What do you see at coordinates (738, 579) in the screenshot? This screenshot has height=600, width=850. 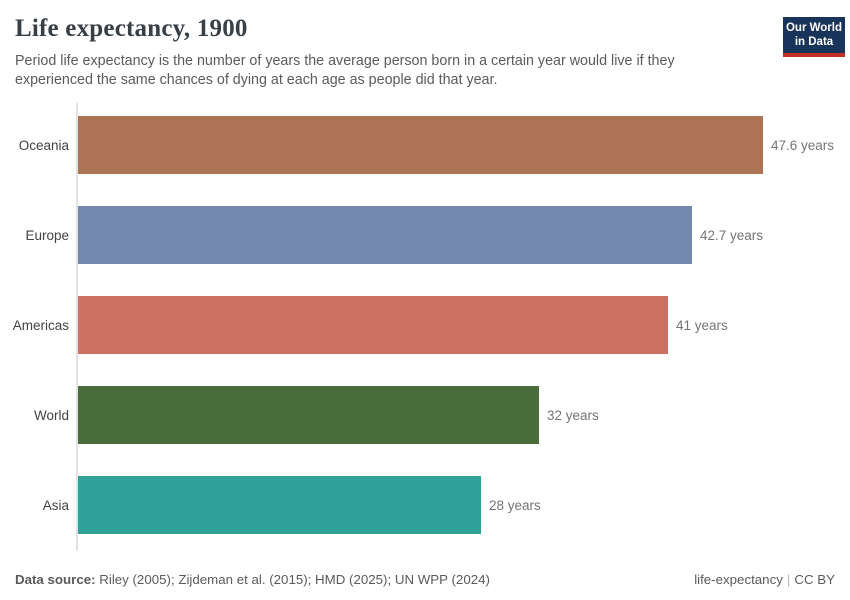 I see `chart-slug: life-expectancy` at bounding box center [738, 579].